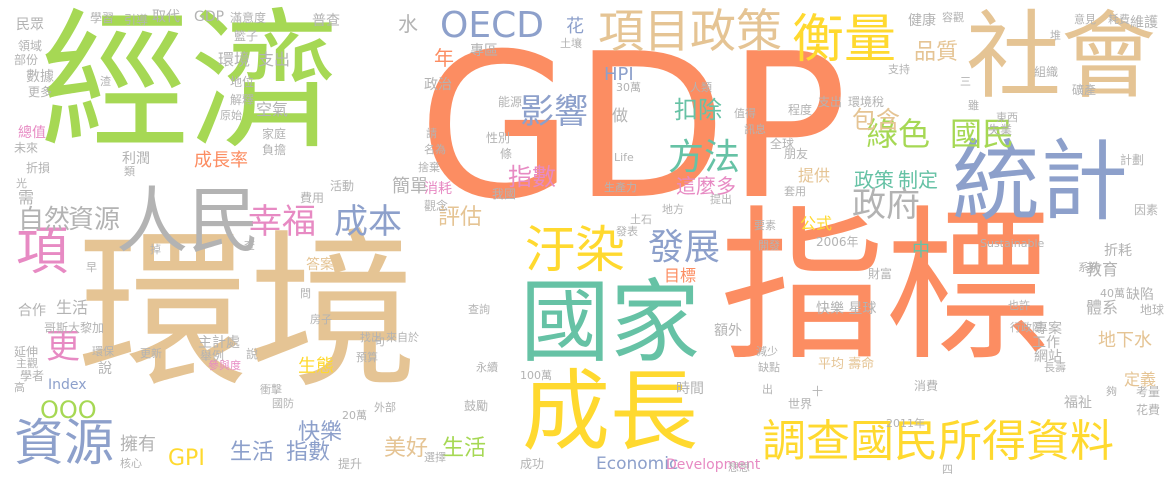 This screenshot has width=1175, height=482. I want to click on word-15: 發展, so click(684, 247).